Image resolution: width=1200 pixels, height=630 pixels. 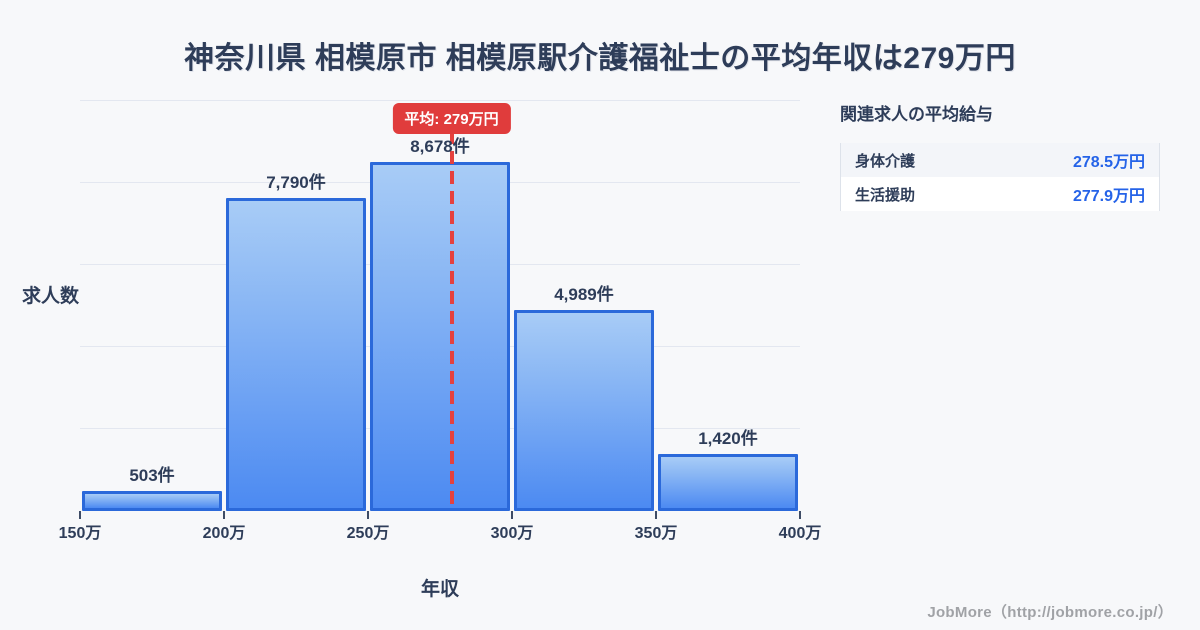 What do you see at coordinates (296, 182) in the screenshot?
I see `bar-count-label: 7,790件` at bounding box center [296, 182].